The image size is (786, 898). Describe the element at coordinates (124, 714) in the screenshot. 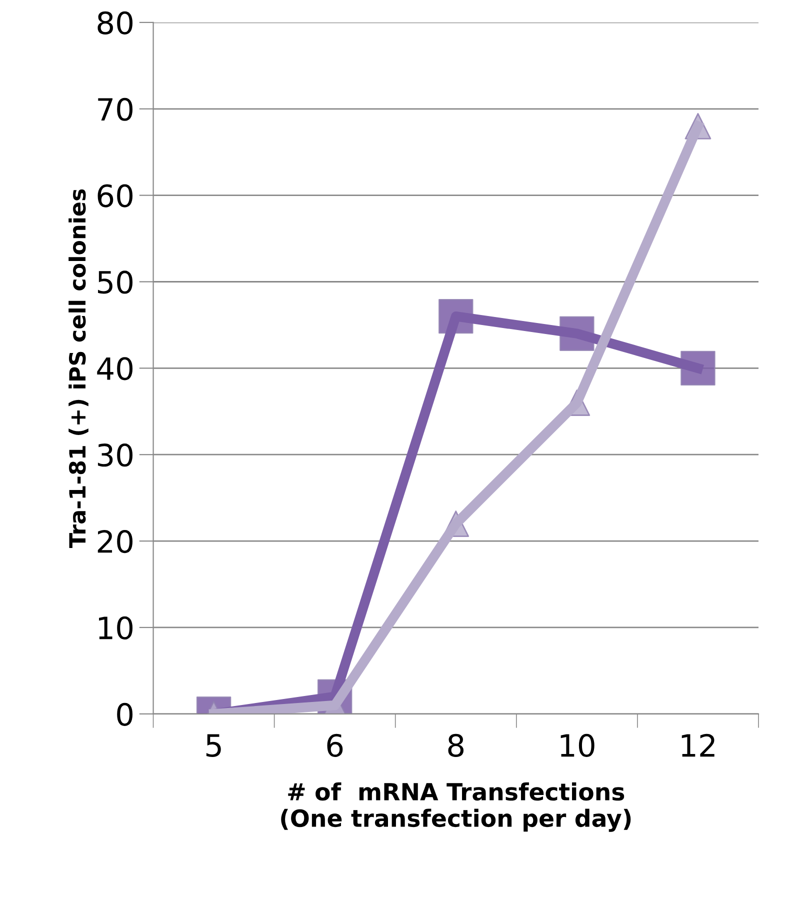

I see `y-tick-label: 0` at that location.